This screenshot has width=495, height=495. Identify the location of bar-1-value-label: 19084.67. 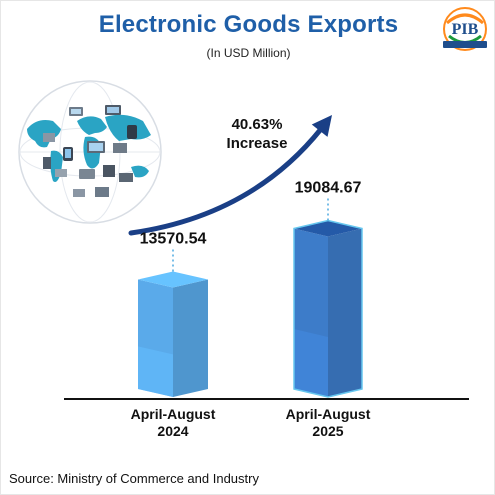
(328, 187).